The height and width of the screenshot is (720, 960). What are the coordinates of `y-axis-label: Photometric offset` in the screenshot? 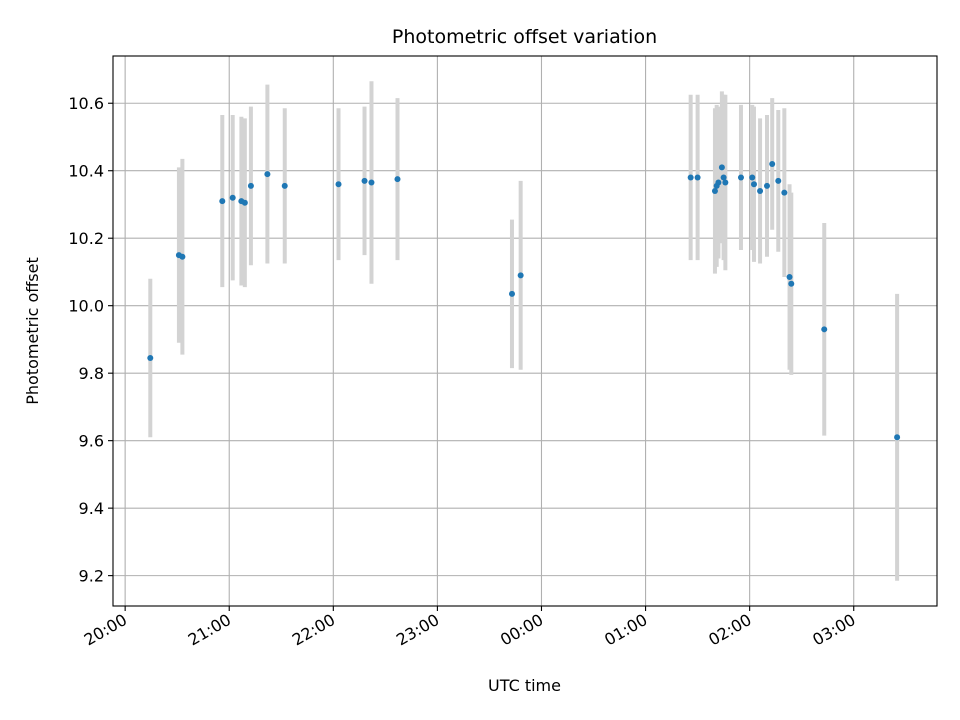 It's located at (32, 331).